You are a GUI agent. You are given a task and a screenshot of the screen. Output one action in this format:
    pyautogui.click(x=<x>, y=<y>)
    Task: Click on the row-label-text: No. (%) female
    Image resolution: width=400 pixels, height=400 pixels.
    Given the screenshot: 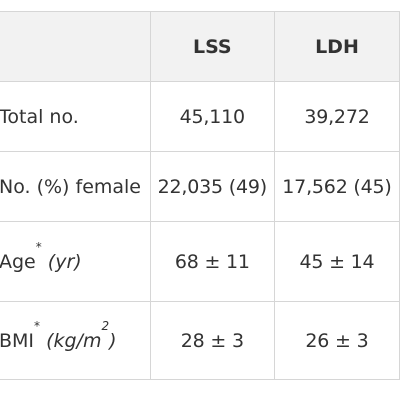 What is the action you would take?
    pyautogui.click(x=70, y=186)
    